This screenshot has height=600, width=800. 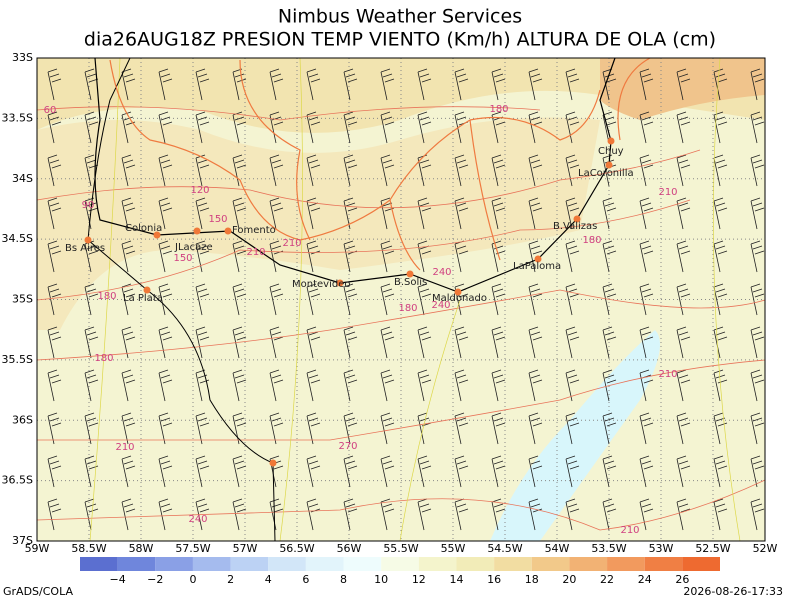 I want to click on colorbar-label: 4, so click(x=268, y=579).